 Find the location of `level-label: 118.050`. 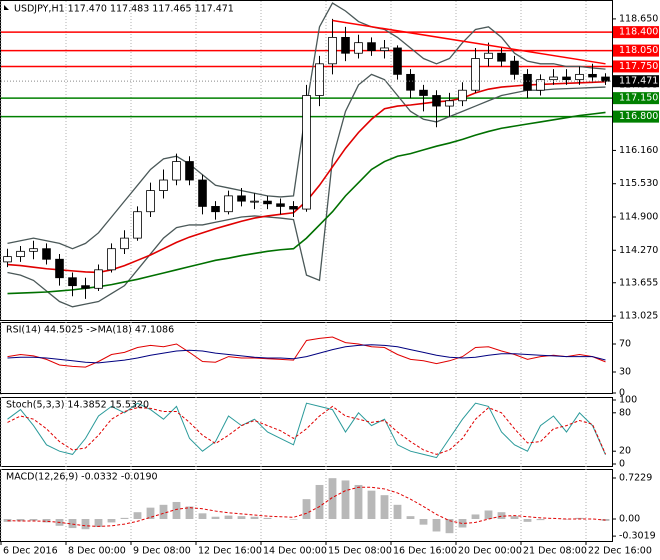

level-label: 118.050 is located at coordinates (638, 50).